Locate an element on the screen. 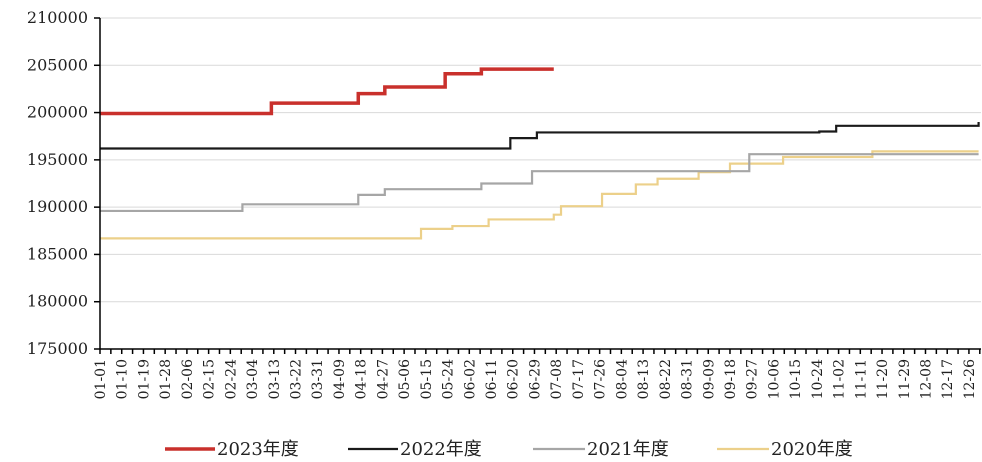  x-tick-label: 01-10 is located at coordinates (123, 379).